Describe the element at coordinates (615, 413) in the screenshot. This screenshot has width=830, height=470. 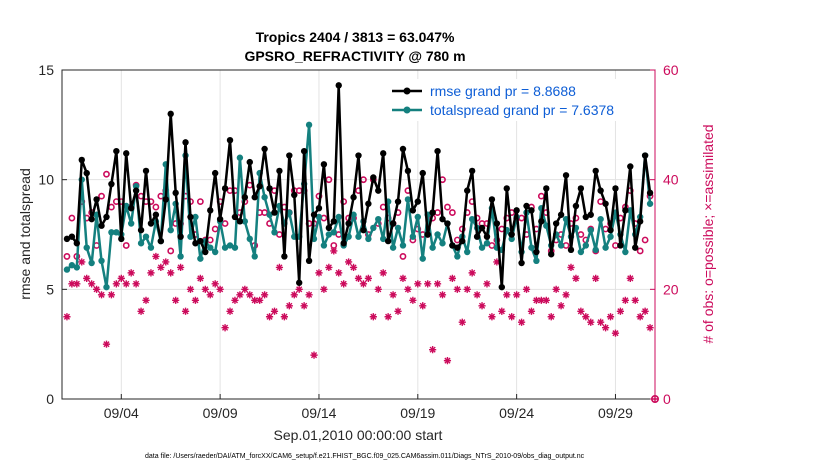
I see `x-tick-label: 09/29` at that location.